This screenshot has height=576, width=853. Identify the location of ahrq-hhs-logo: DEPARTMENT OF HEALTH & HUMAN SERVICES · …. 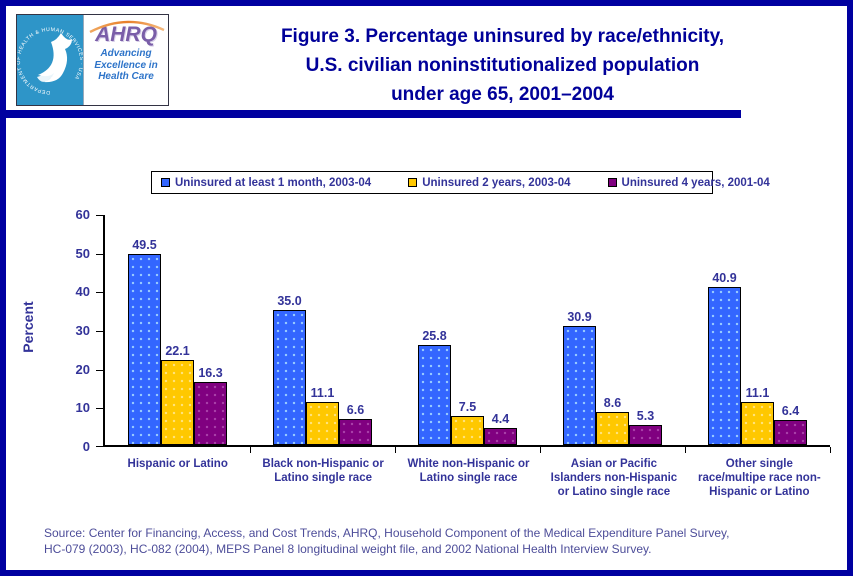
(92, 60).